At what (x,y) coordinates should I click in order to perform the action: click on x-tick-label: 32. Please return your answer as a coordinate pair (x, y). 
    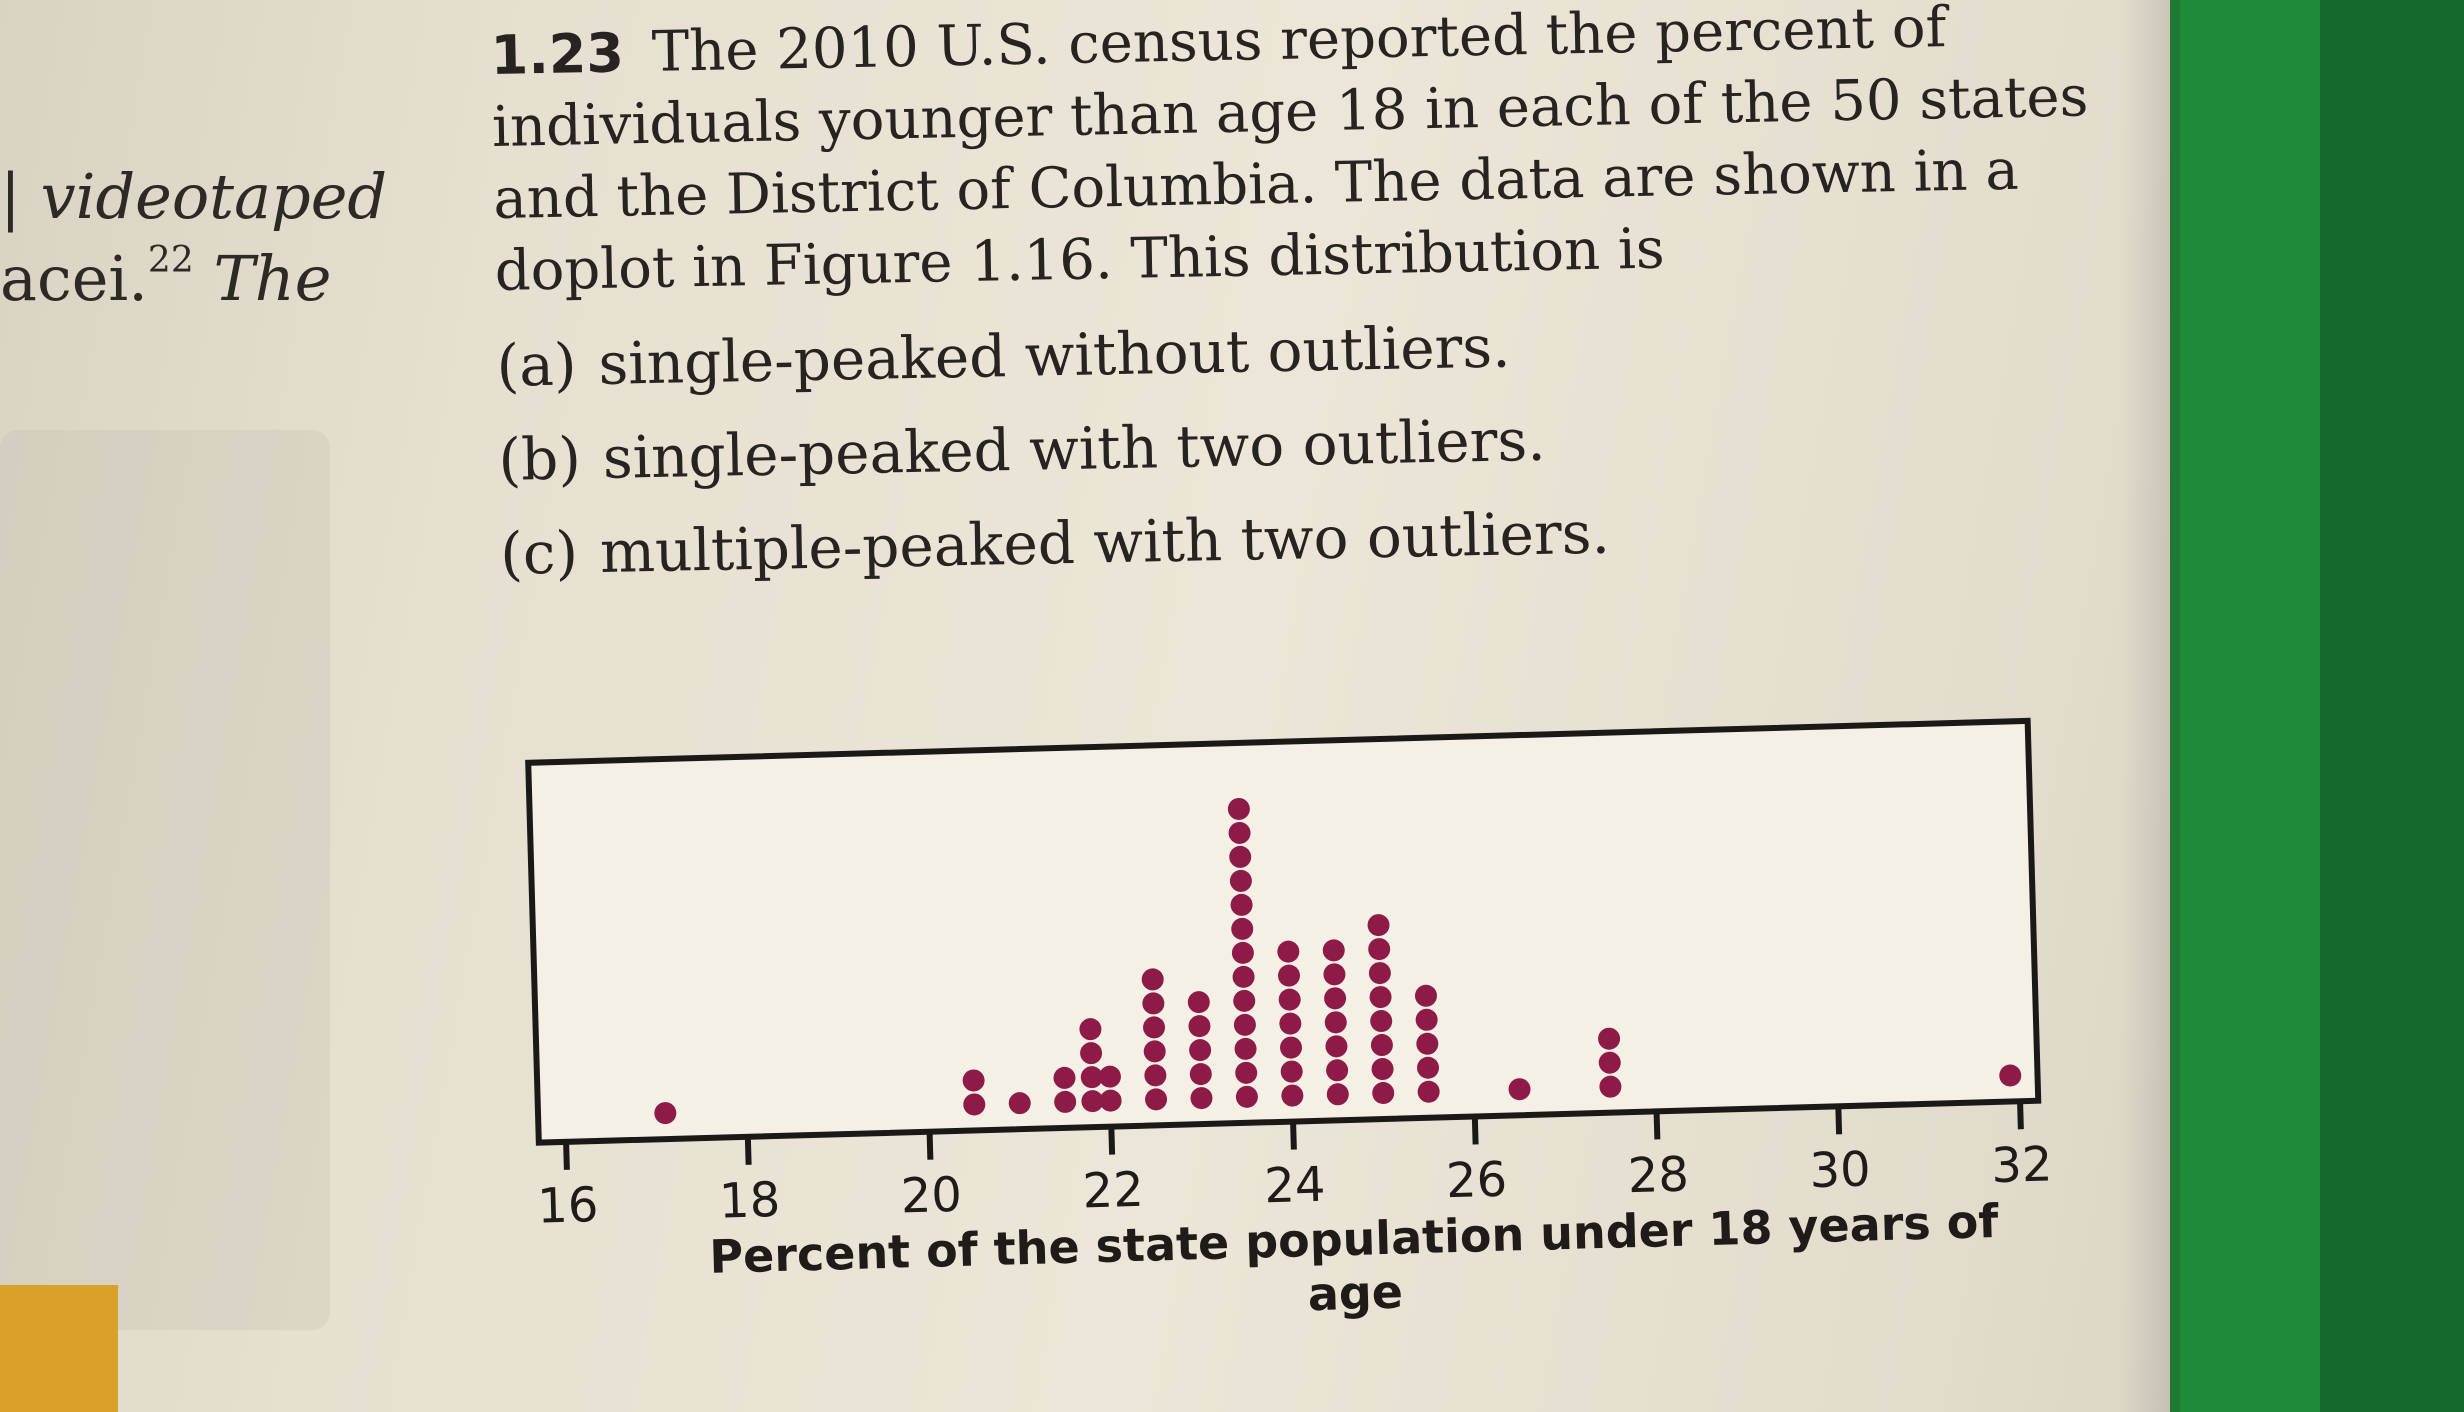
    Looking at the image, I should click on (2022, 1165).